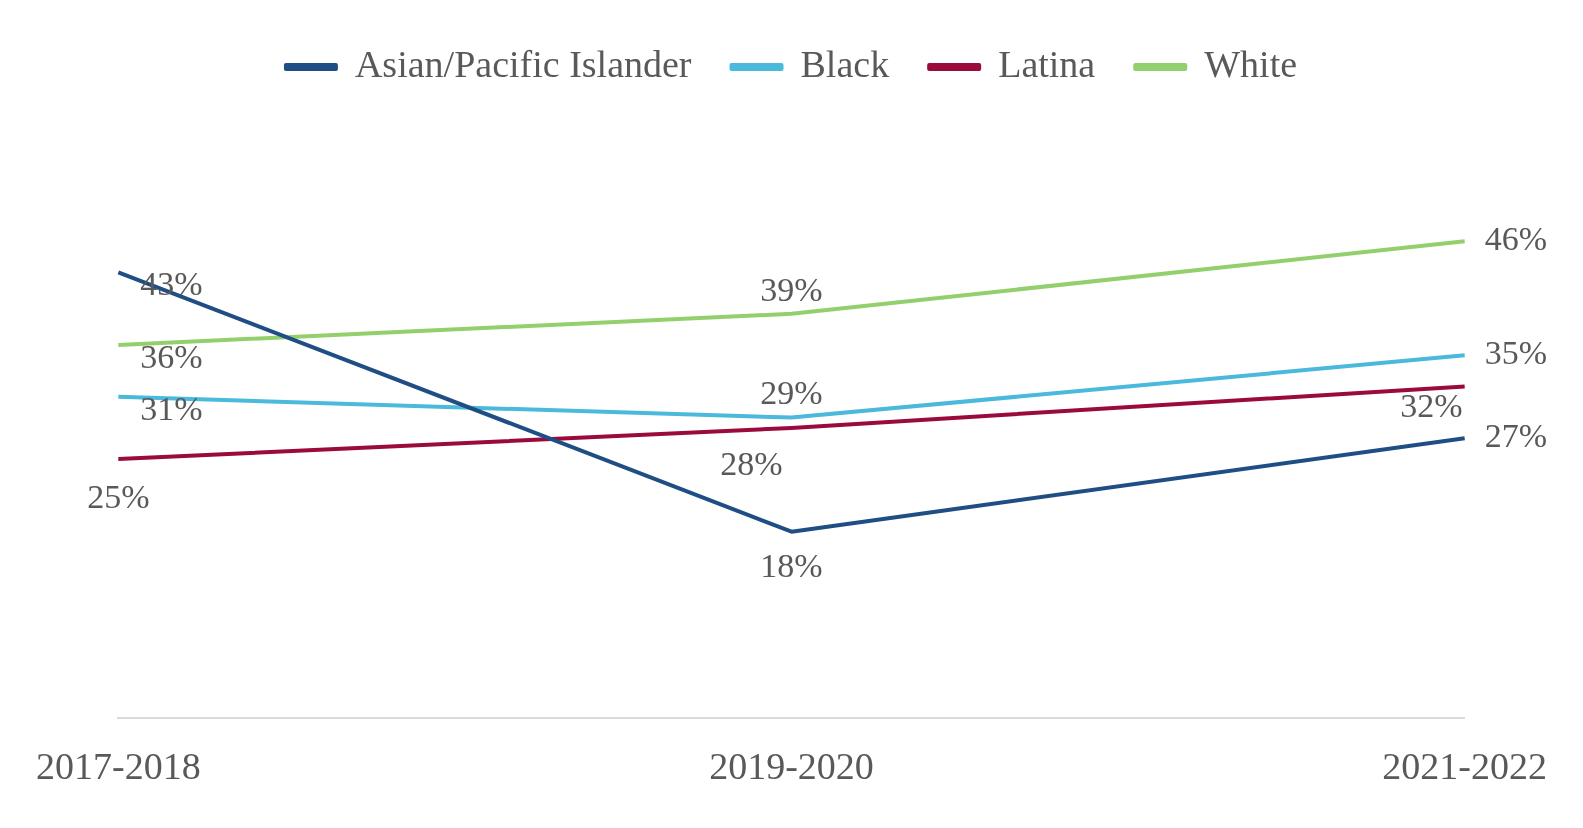 The image size is (1583, 828). I want to click on data-label: 36%, so click(171, 356).